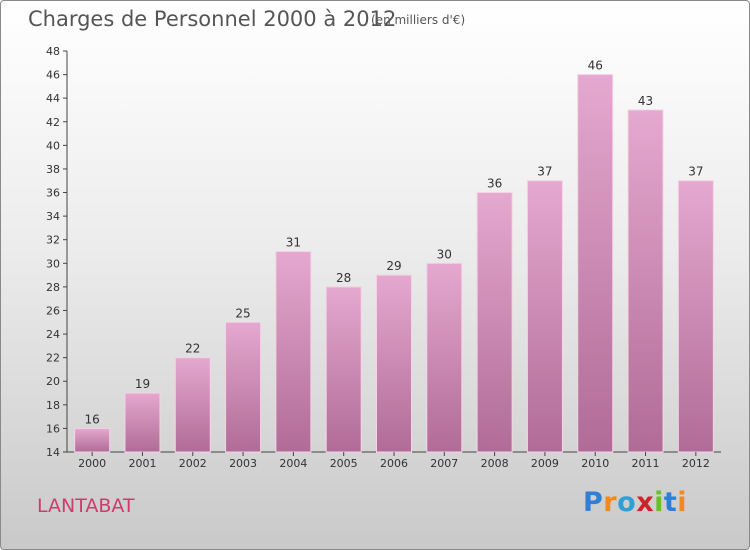 The image size is (750, 550). What do you see at coordinates (53, 287) in the screenshot?
I see `y-tick-label: 28` at bounding box center [53, 287].